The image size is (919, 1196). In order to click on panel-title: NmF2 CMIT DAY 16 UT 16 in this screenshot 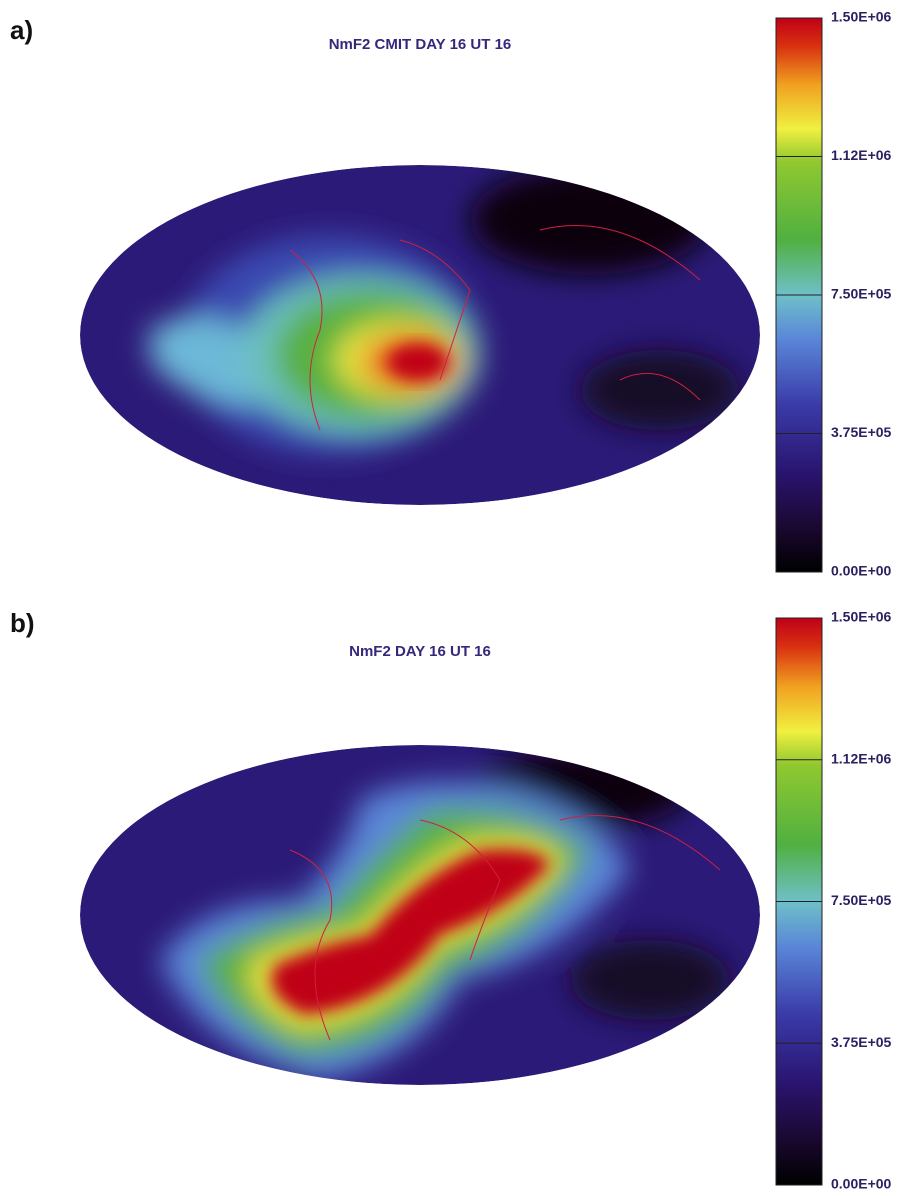, I will do `click(420, 44)`.